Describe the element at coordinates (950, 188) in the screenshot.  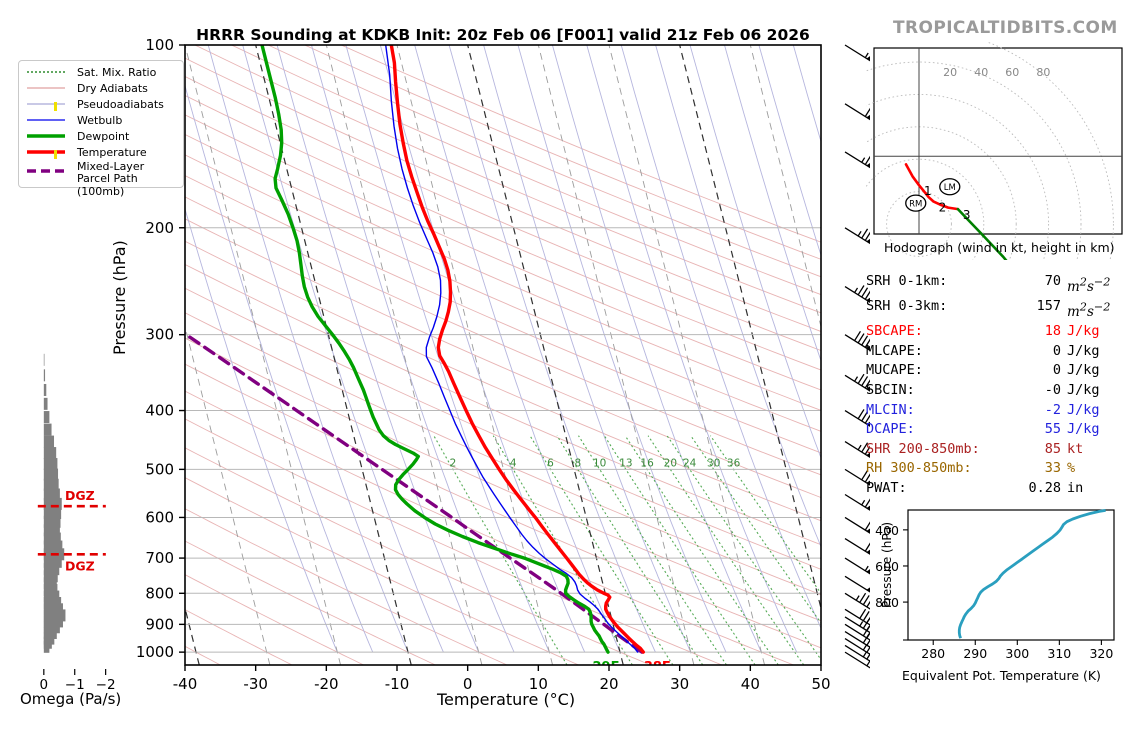
I see `svg-text: LM` at that location.